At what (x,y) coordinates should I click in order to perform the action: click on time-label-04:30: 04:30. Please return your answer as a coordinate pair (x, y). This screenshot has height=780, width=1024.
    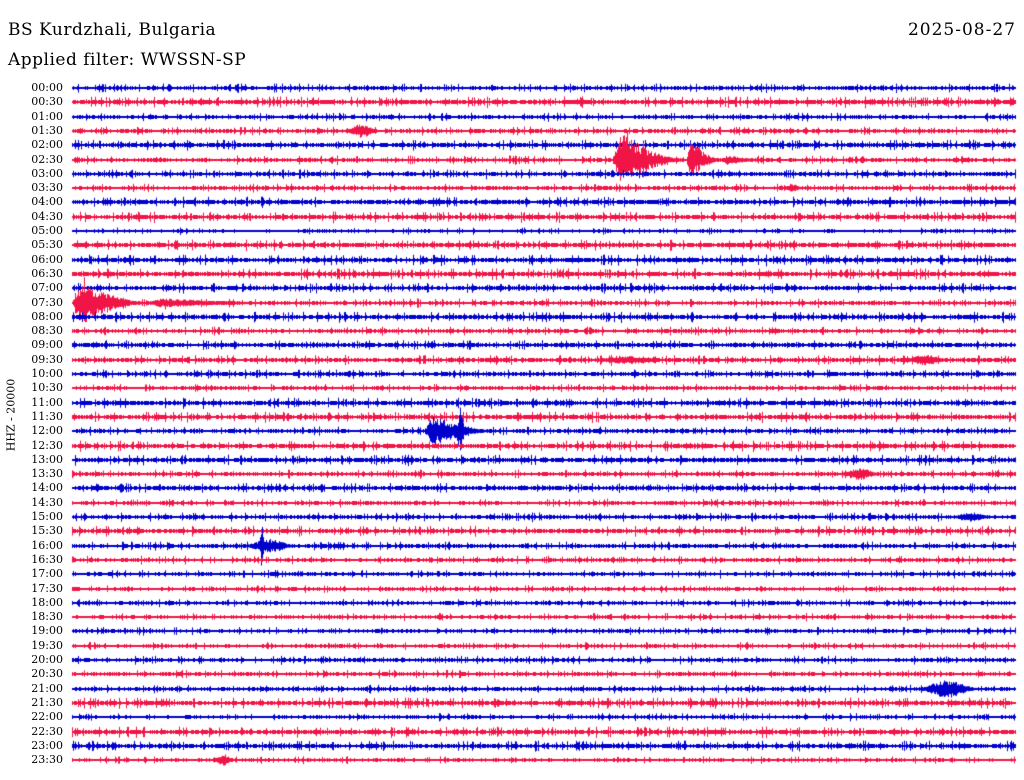
    Looking at the image, I should click on (47, 216).